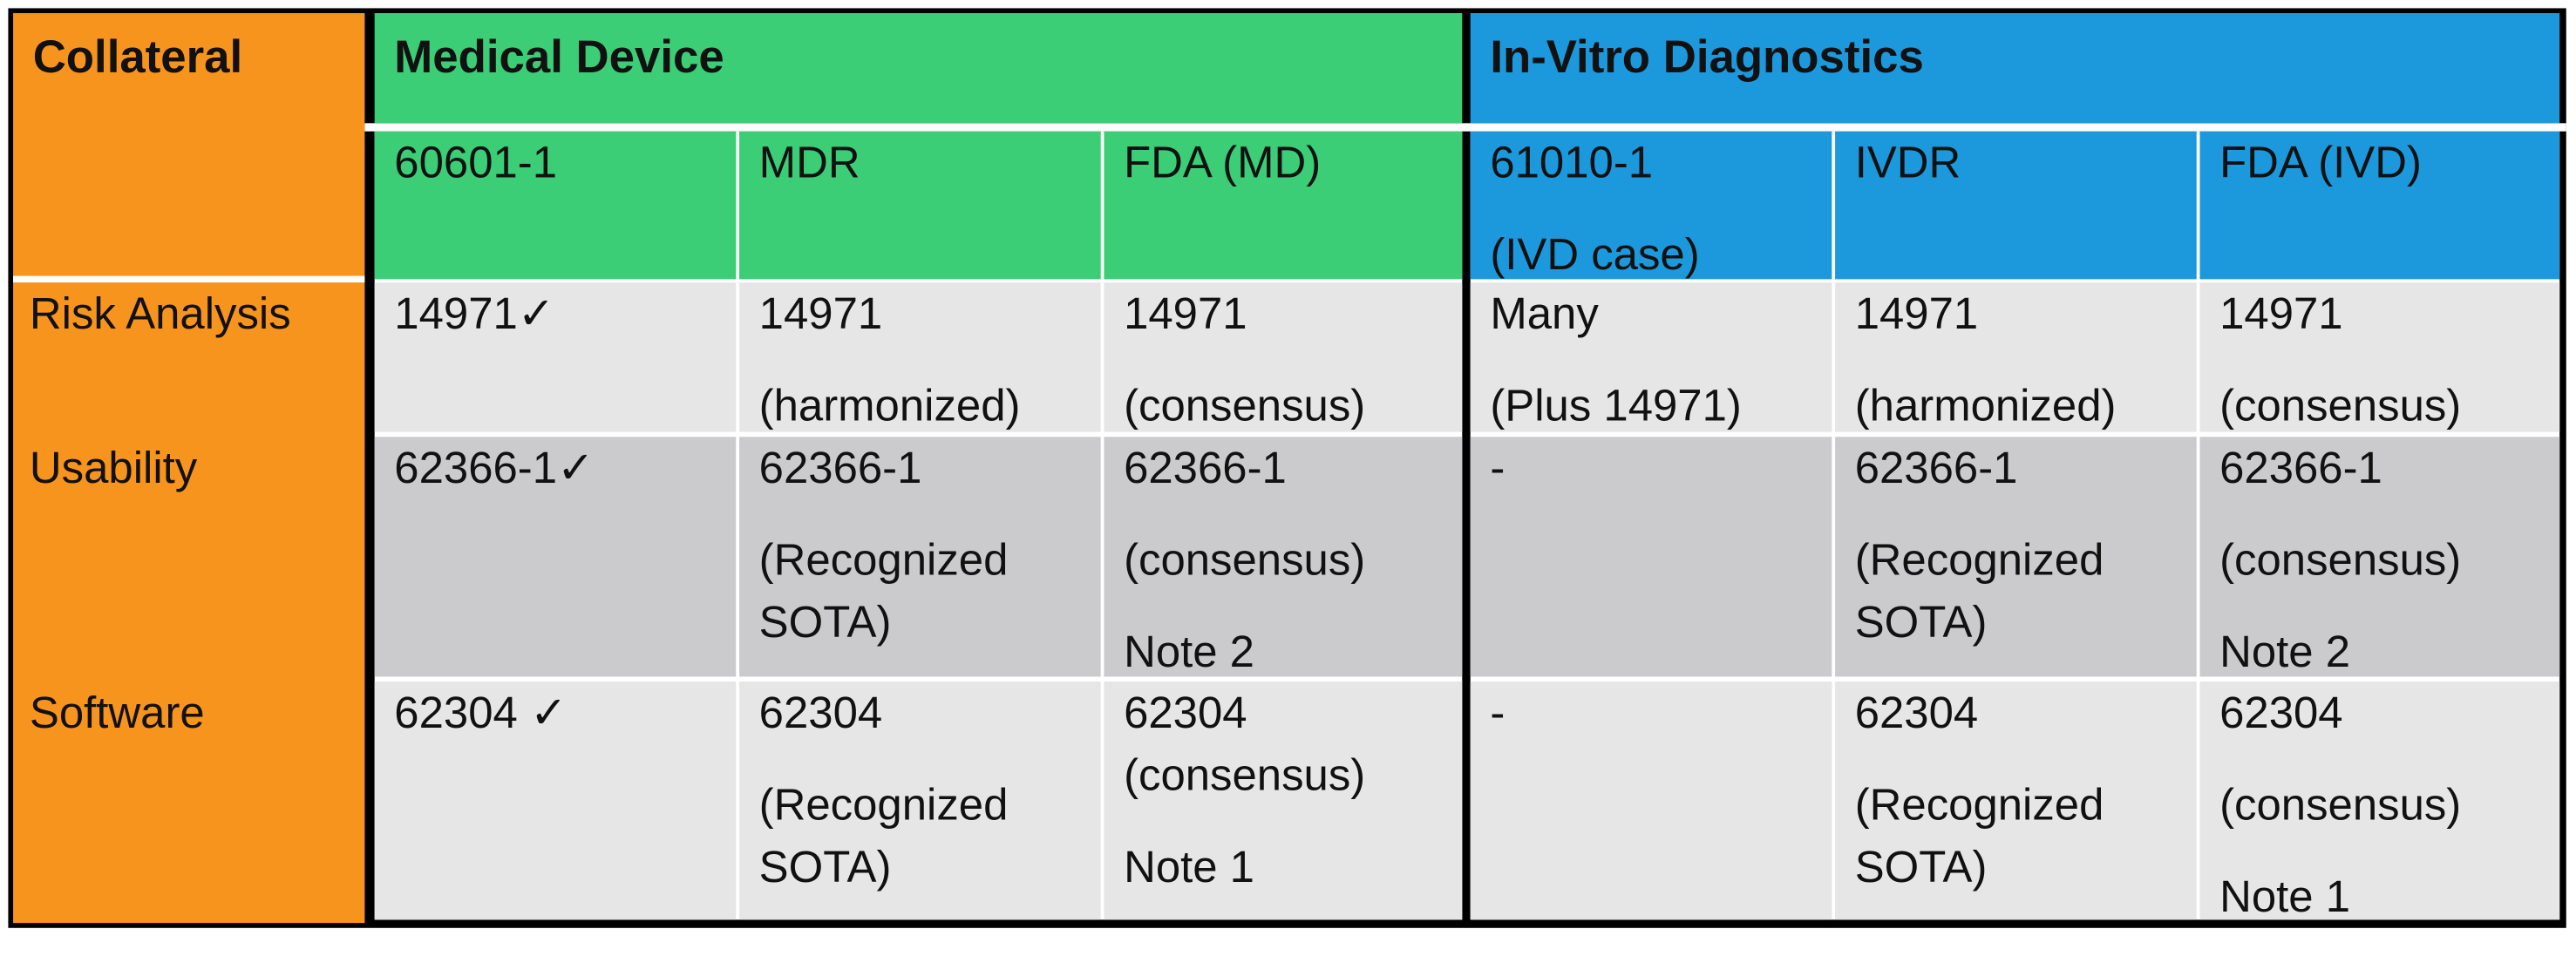 This screenshot has height=956, width=2576. Describe the element at coordinates (1907, 162) in the screenshot. I see `column-header-text: IVDR` at that location.